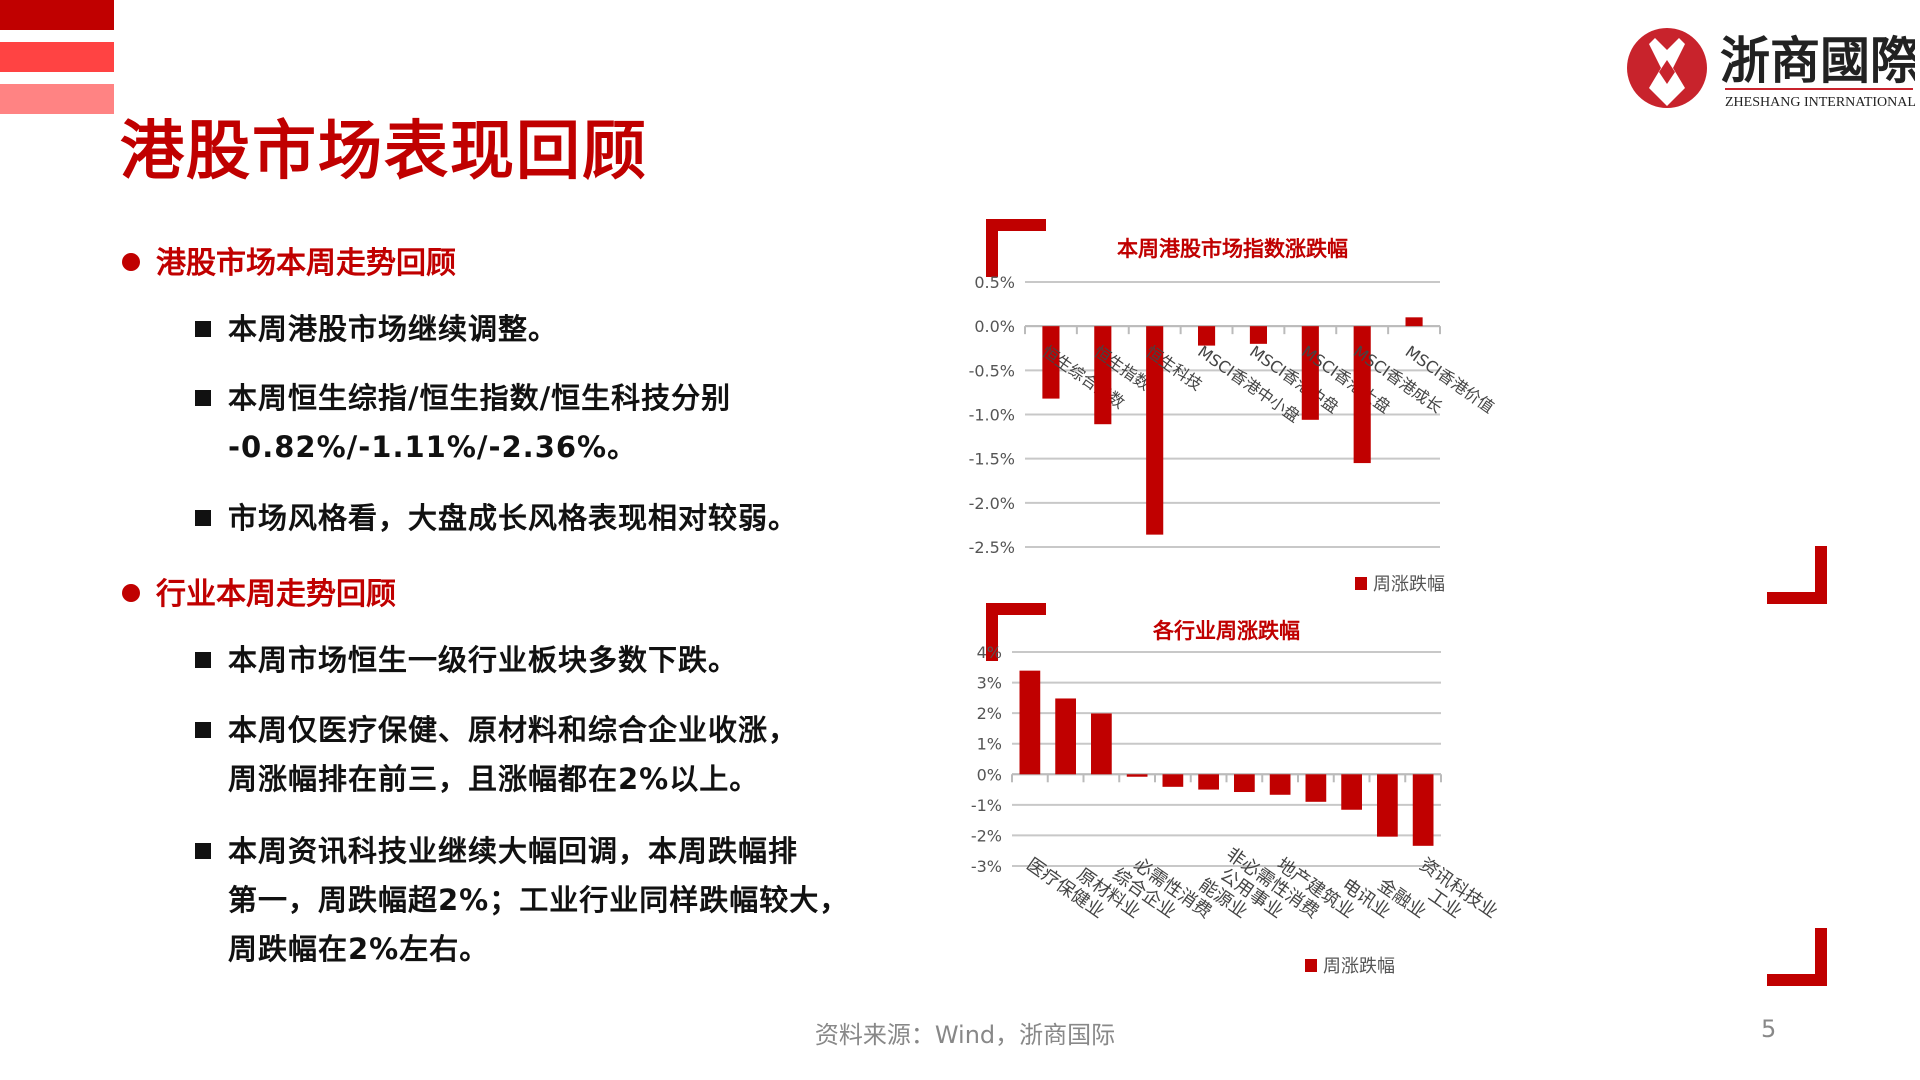 The height and width of the screenshot is (1080, 1920). What do you see at coordinates (483, 660) in the screenshot?
I see `item-text: 本周市场恒生一级行业板块多数下跌。` at bounding box center [483, 660].